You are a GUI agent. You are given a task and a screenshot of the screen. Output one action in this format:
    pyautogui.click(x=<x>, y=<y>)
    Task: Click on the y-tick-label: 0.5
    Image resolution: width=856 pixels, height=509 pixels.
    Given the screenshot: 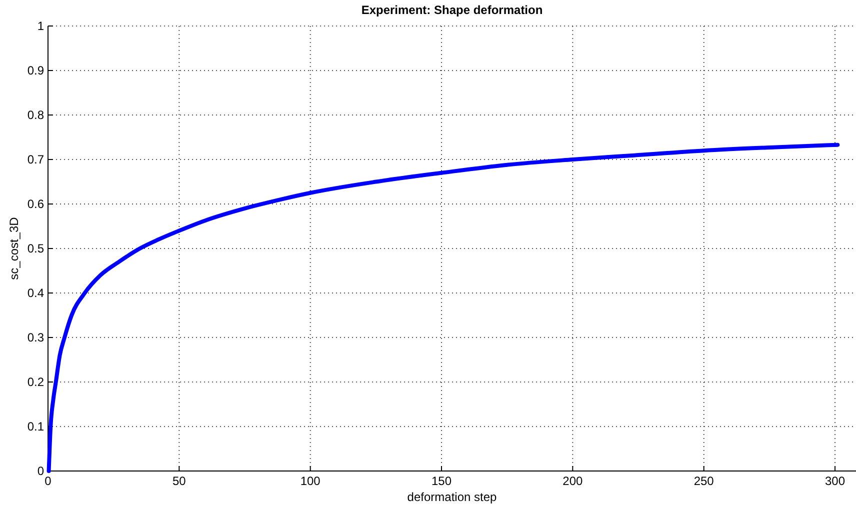 What is the action you would take?
    pyautogui.click(x=35, y=249)
    